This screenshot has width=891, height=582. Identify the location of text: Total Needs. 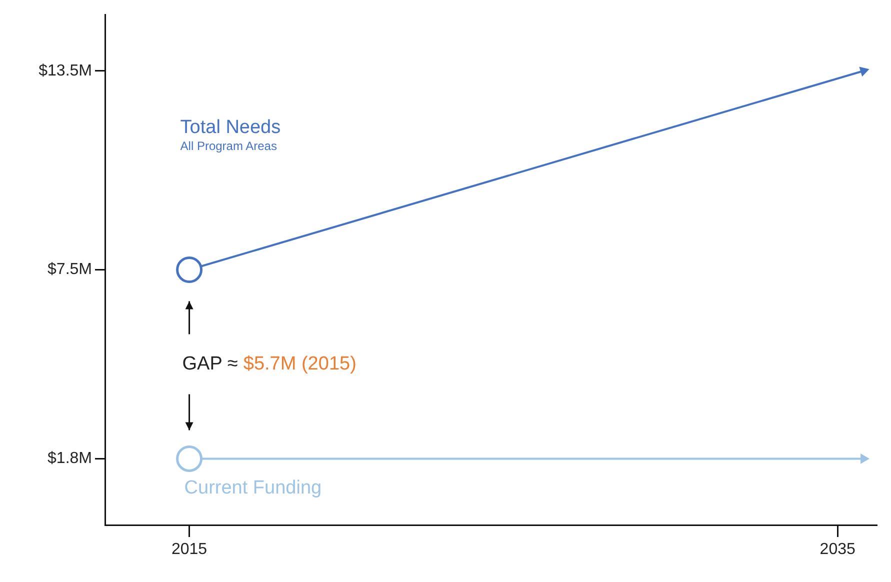
(230, 127).